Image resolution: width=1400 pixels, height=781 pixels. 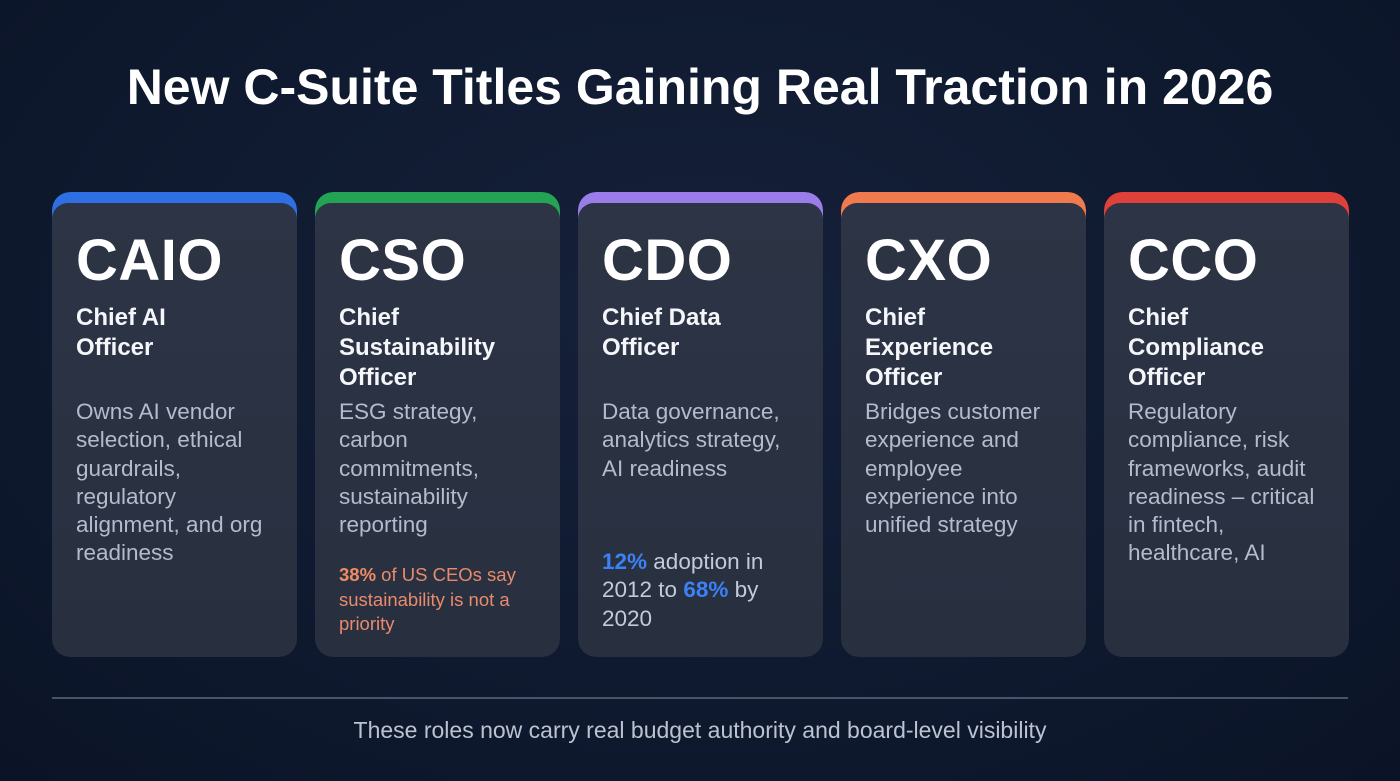 I want to click on role-full-name: Chief Data Officer, so click(x=661, y=332).